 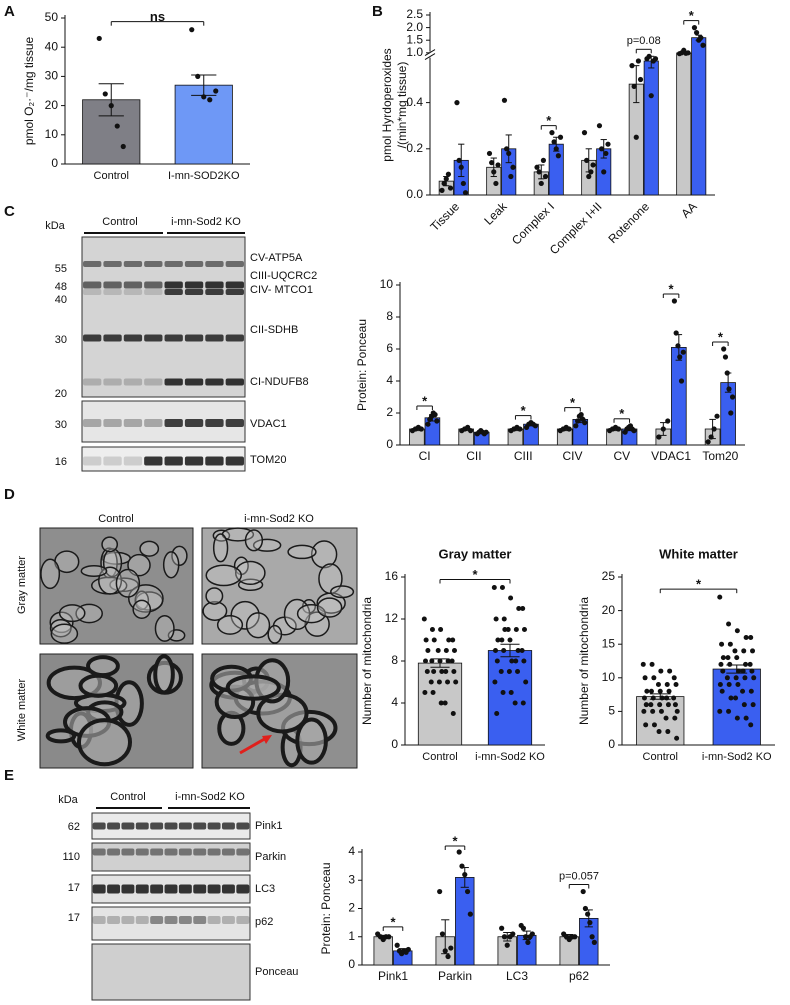 What do you see at coordinates (115, 519) in the screenshot?
I see `column-label: Control` at bounding box center [115, 519].